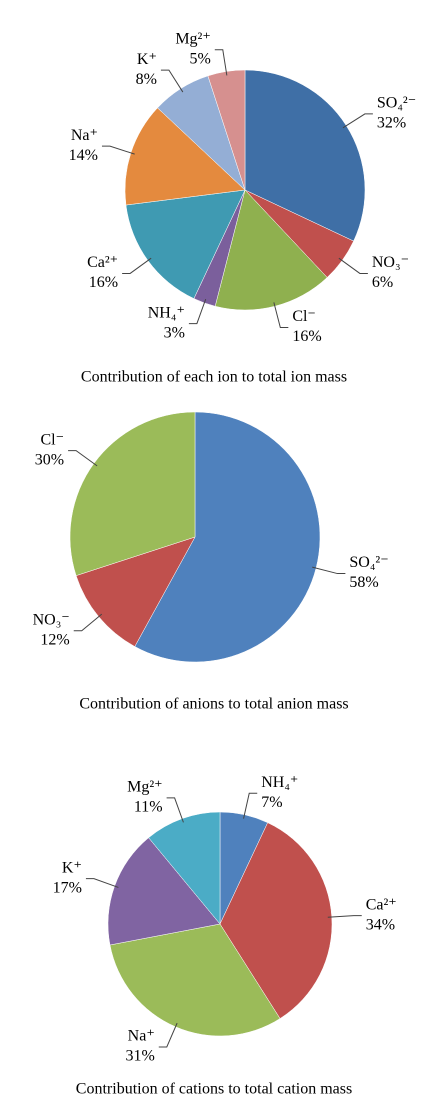 The width and height of the screenshot is (429, 1100). I want to click on slice-percent: 34%, so click(380, 924).